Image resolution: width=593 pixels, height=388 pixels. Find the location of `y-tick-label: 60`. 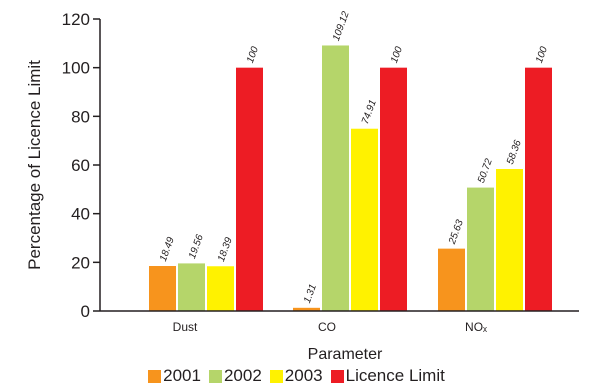

y-tick-label: 60 is located at coordinates (80, 165).